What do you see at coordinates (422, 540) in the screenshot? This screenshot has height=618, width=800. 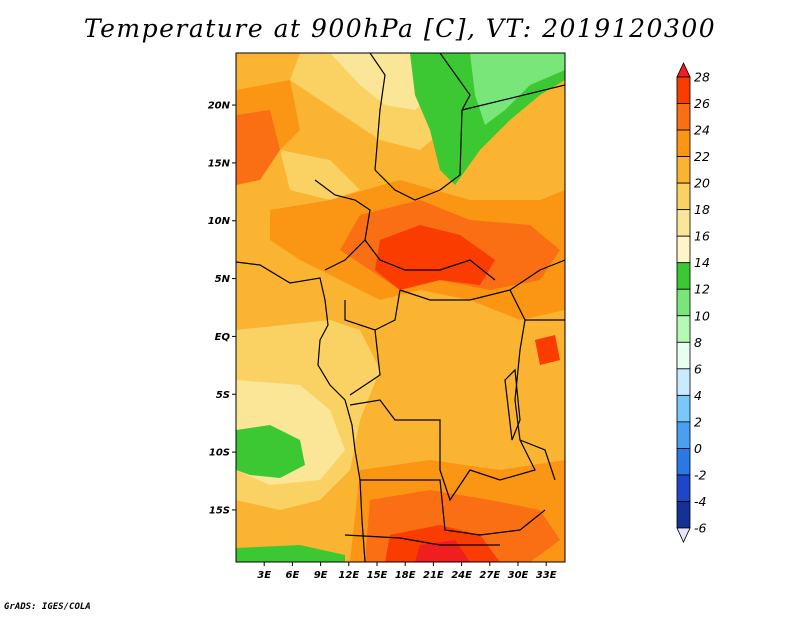 I see `border-namibia` at bounding box center [422, 540].